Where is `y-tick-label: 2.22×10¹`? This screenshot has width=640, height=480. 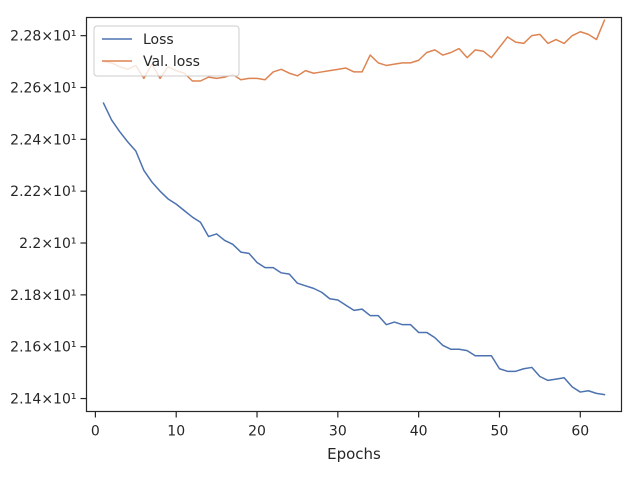 y-tick-label: 2.22×10¹ is located at coordinates (43, 192).